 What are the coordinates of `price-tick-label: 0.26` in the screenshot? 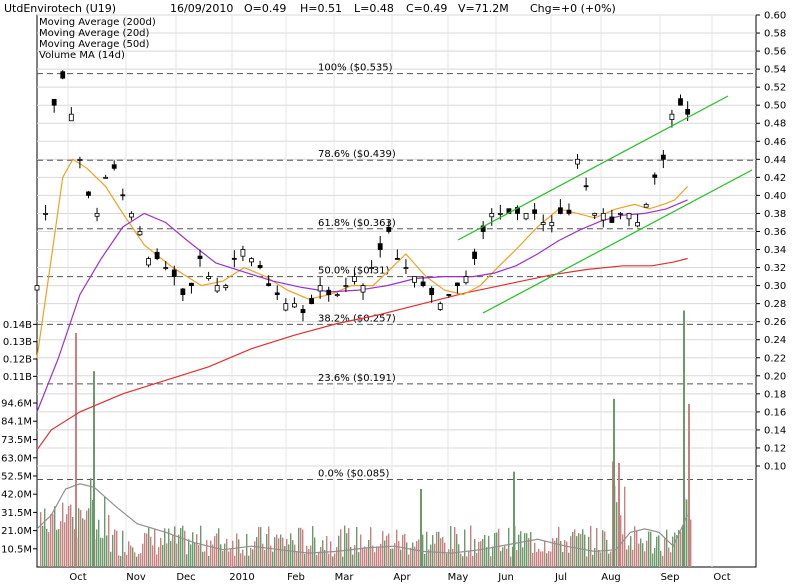 It's located at (775, 322).